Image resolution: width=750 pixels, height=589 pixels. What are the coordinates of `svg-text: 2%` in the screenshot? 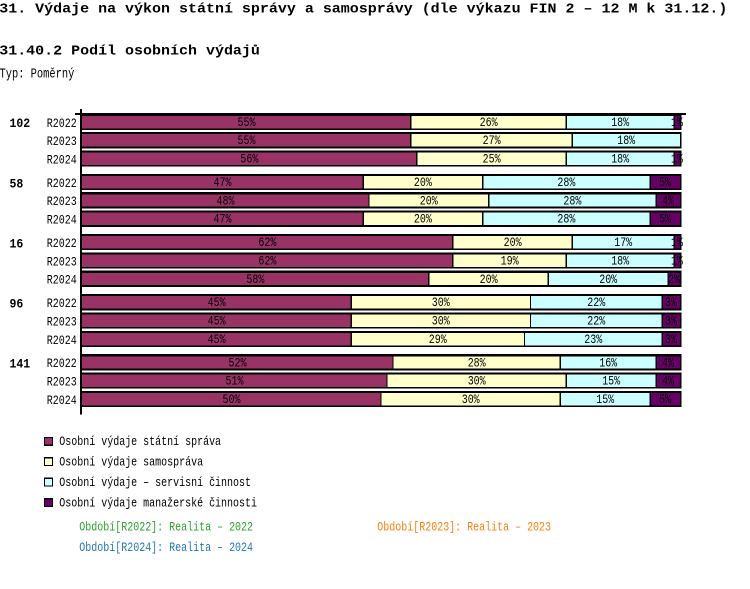 It's located at (674, 280).